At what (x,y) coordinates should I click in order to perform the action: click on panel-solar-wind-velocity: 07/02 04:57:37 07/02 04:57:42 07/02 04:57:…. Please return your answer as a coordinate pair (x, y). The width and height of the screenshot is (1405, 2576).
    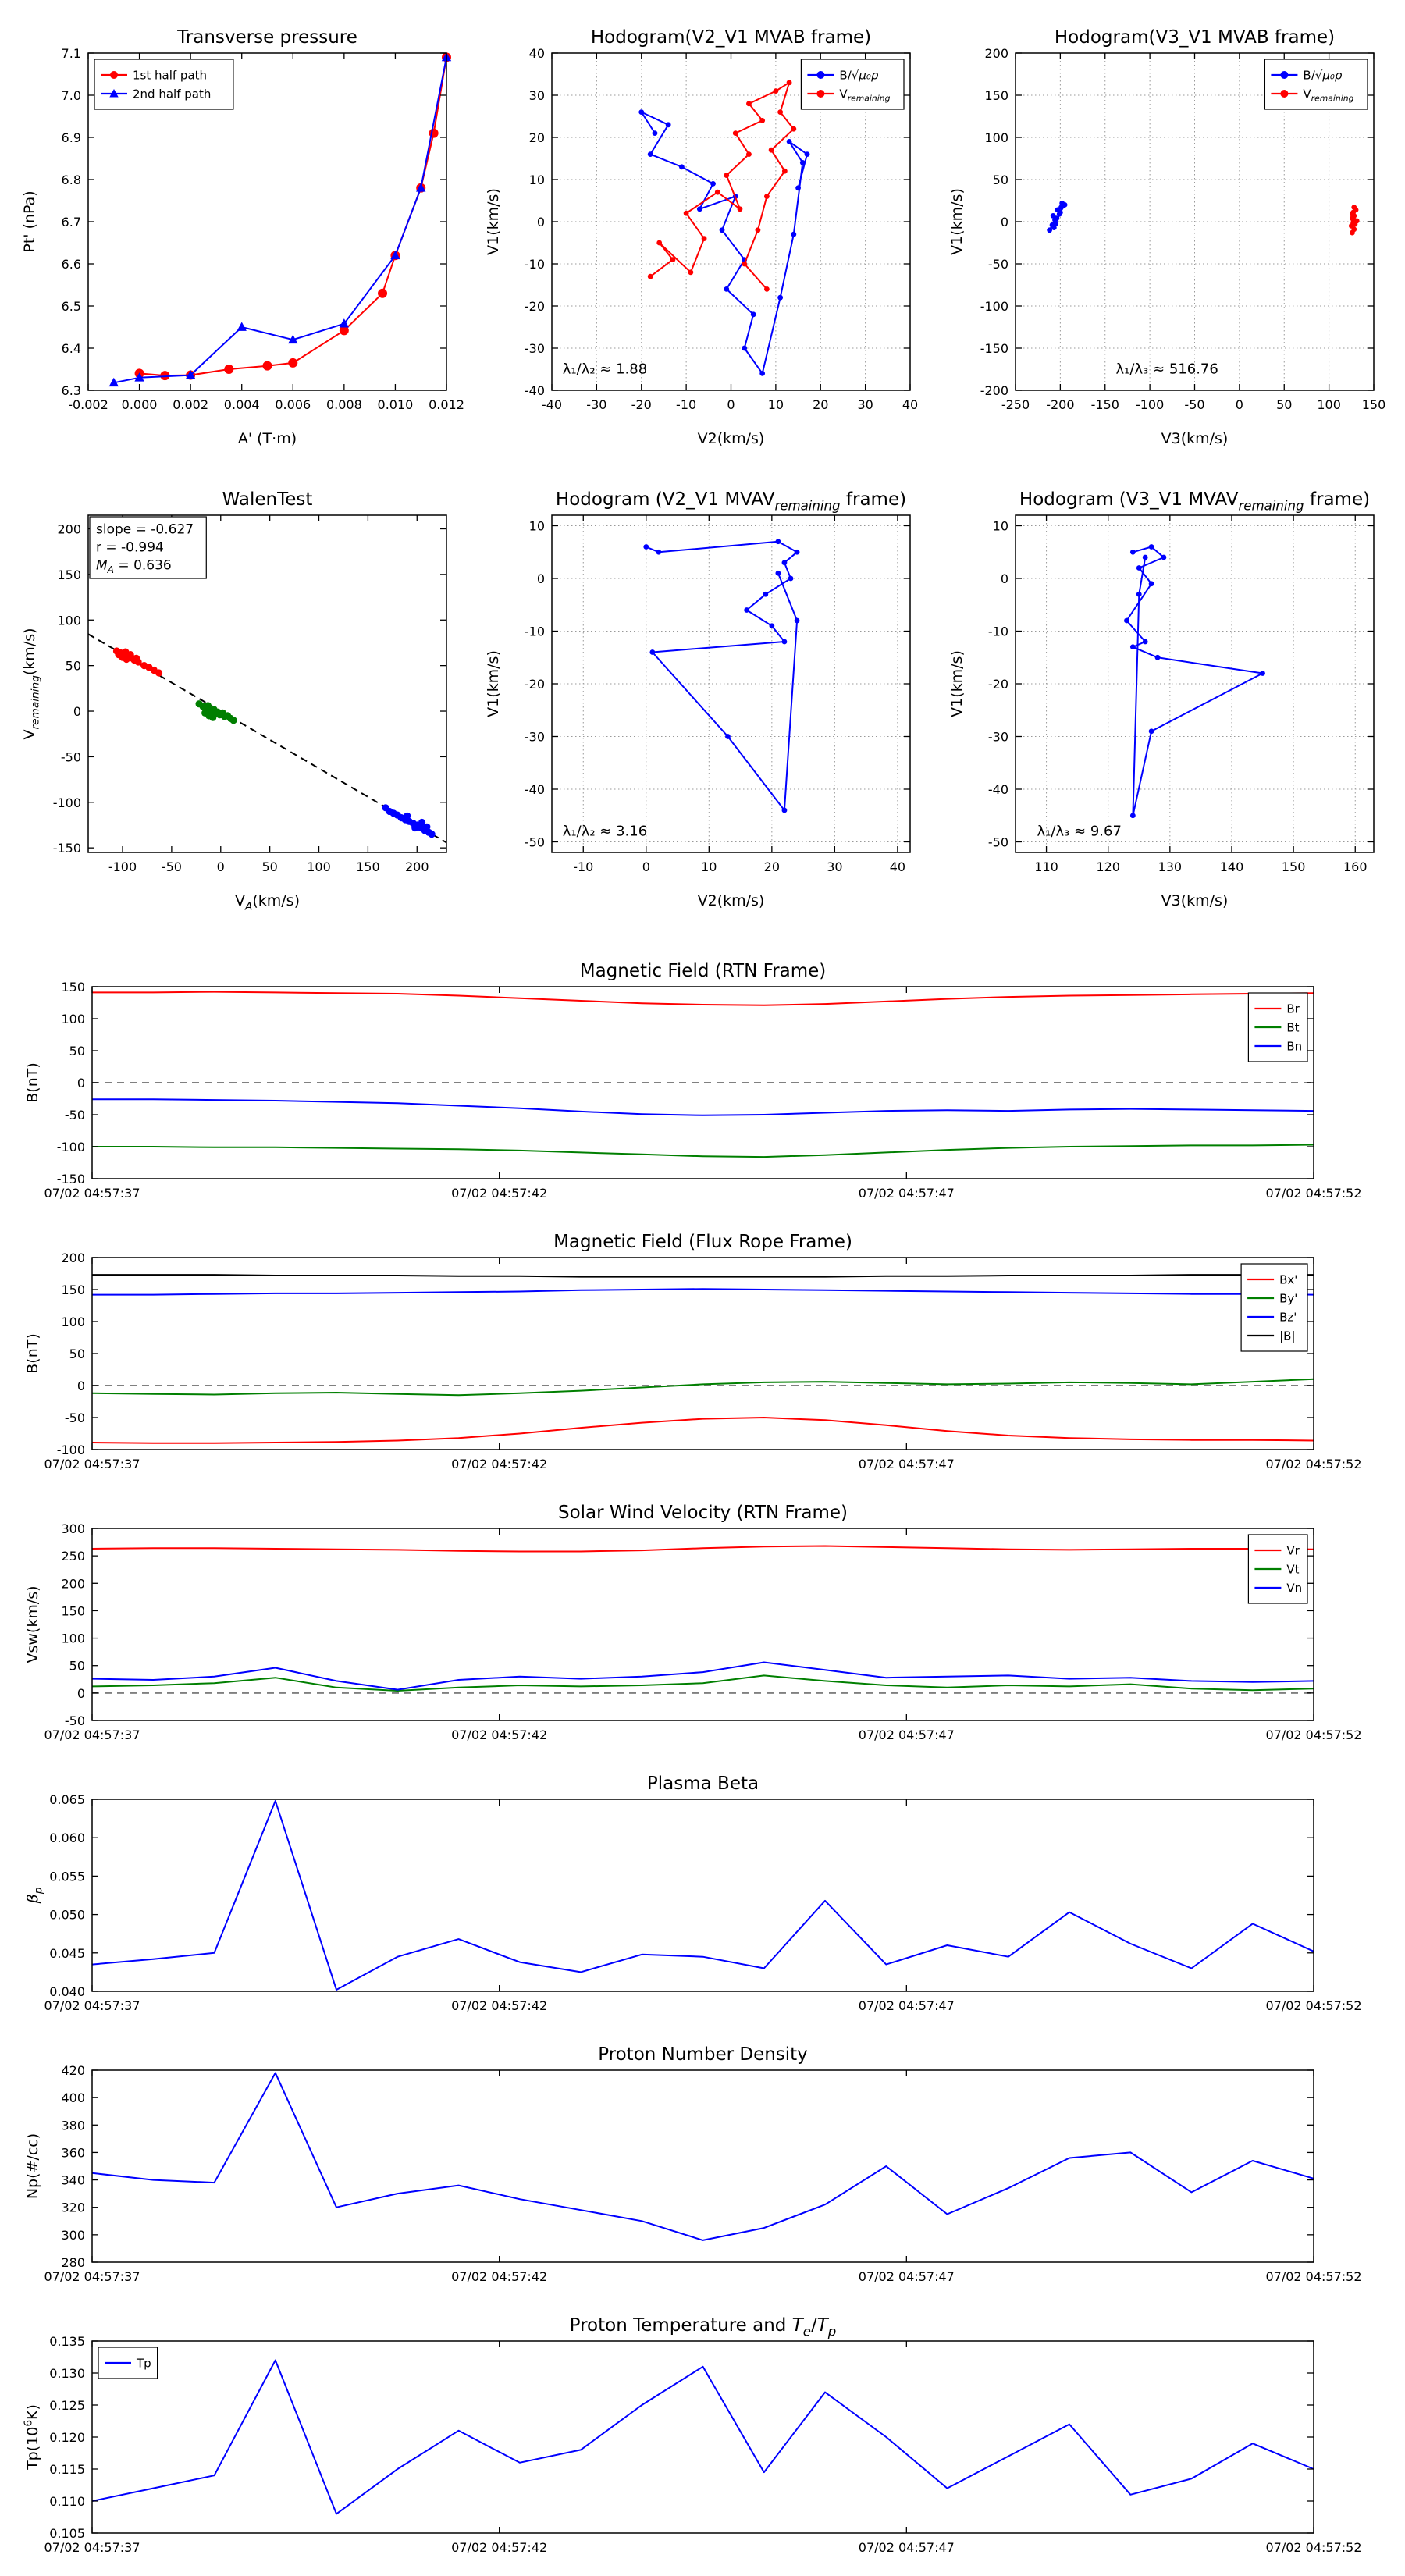
    Looking at the image, I should click on (693, 1622).